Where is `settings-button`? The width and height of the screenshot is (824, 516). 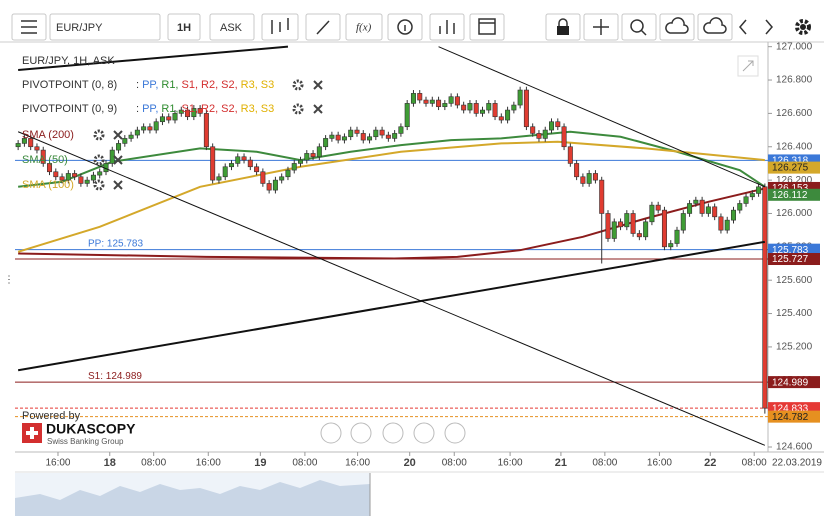 settings-button is located at coordinates (803, 27).